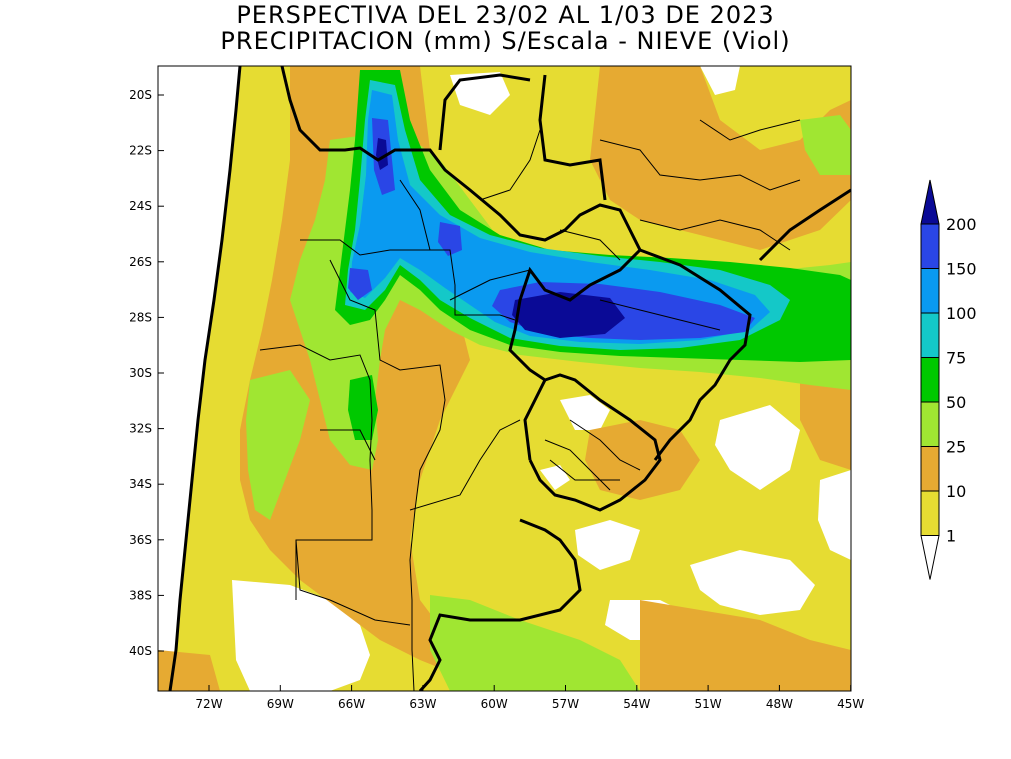  Describe the element at coordinates (636, 704) in the screenshot. I see `lon-tick-label: 54W` at that location.